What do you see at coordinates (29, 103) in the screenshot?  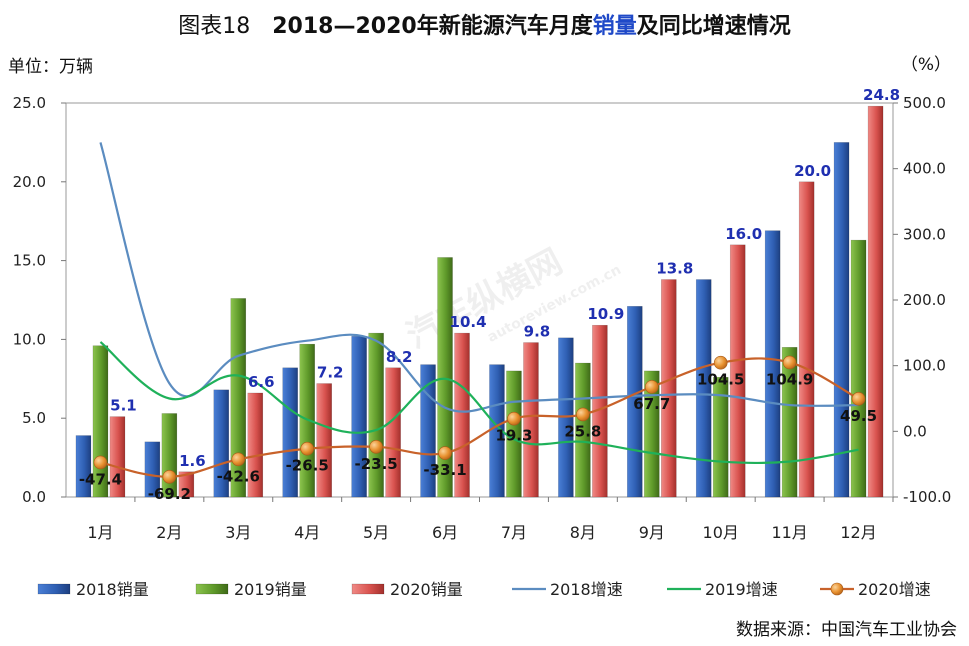 I see `left-tick-label: 25.0` at bounding box center [29, 103].